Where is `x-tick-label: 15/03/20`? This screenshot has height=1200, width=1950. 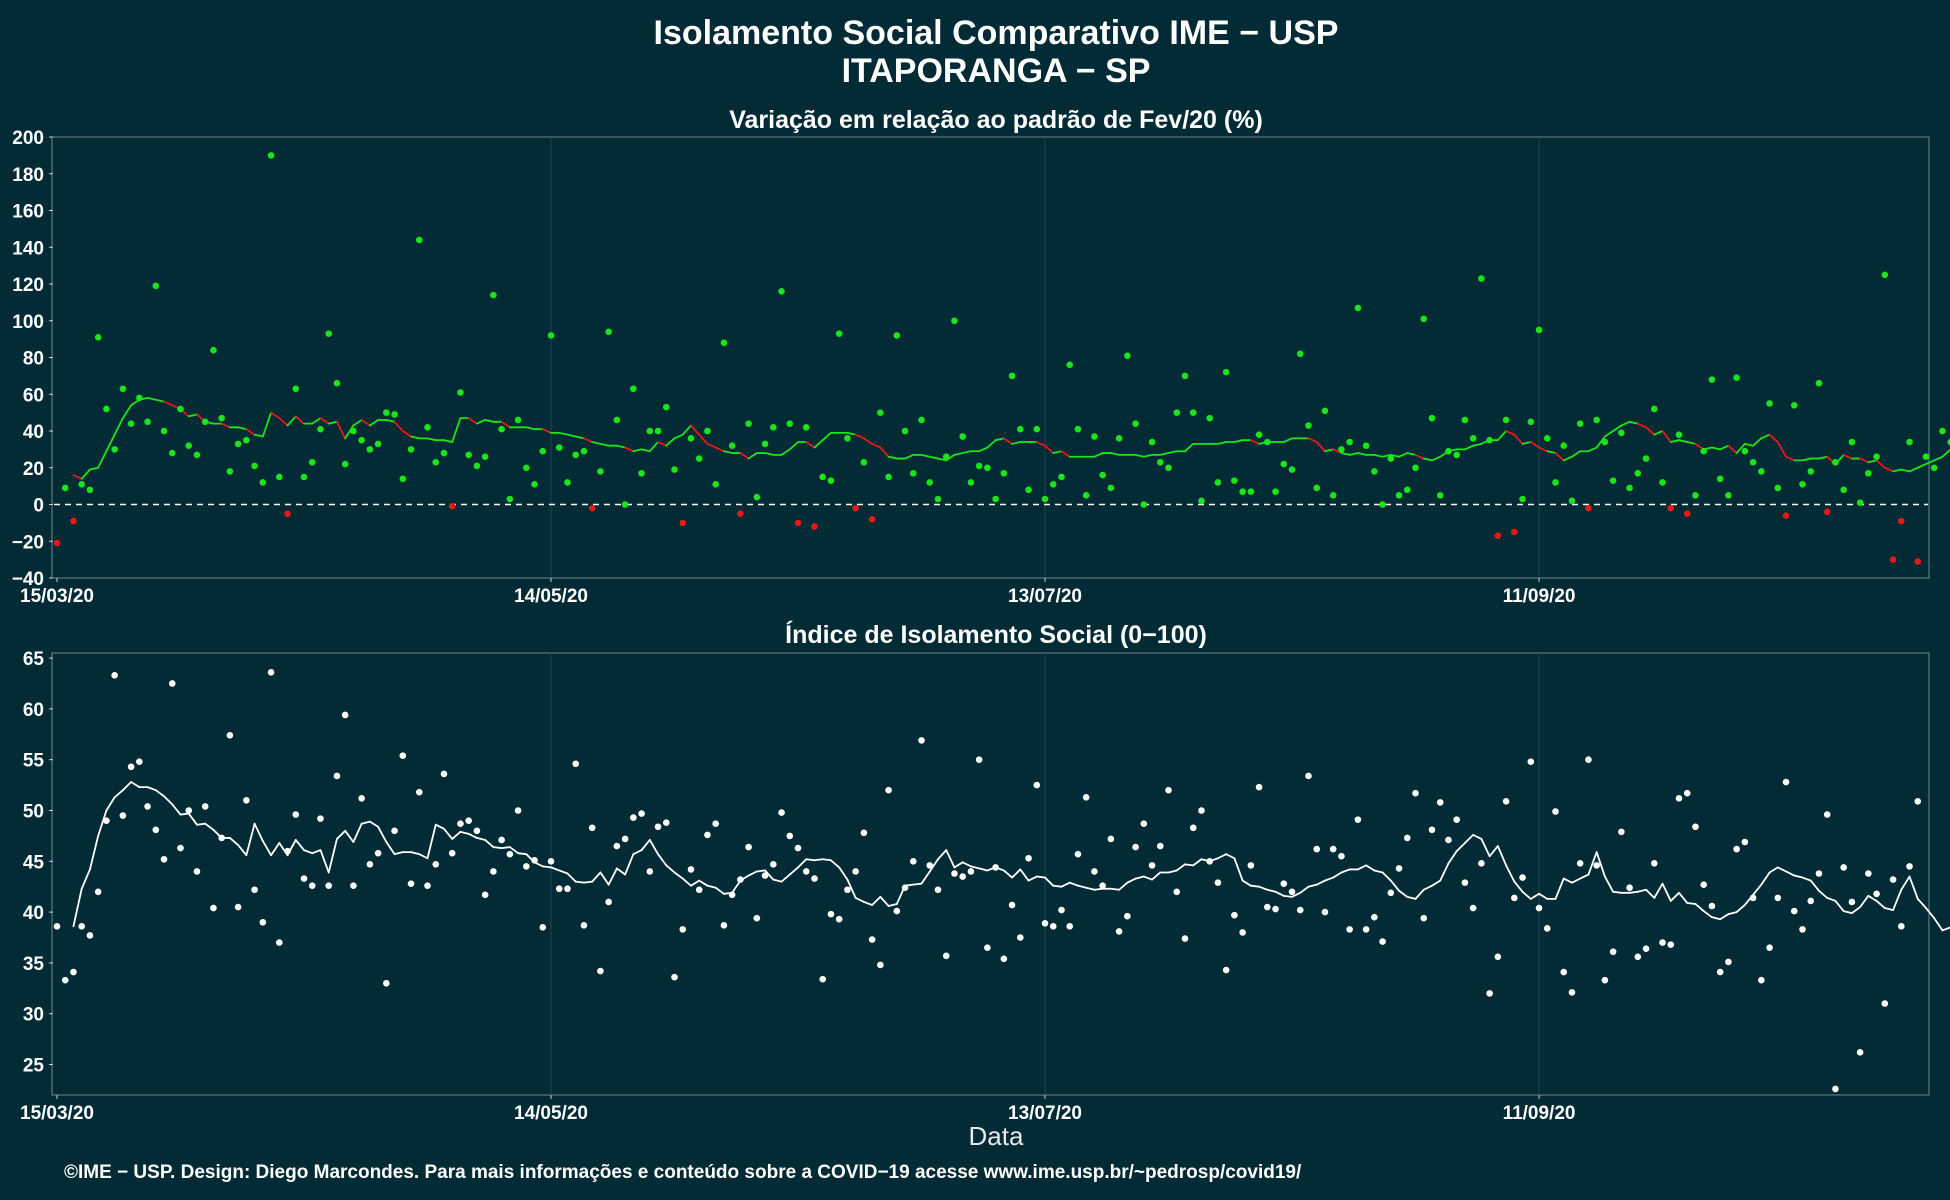
x-tick-label: 15/03/20 is located at coordinates (57, 596).